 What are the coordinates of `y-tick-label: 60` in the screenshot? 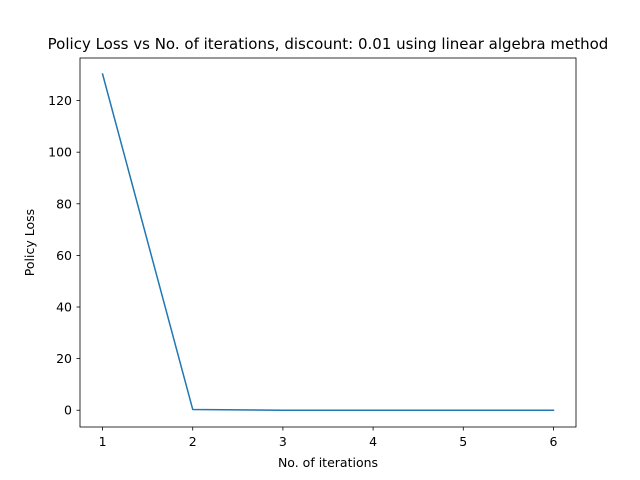 It's located at (64, 255).